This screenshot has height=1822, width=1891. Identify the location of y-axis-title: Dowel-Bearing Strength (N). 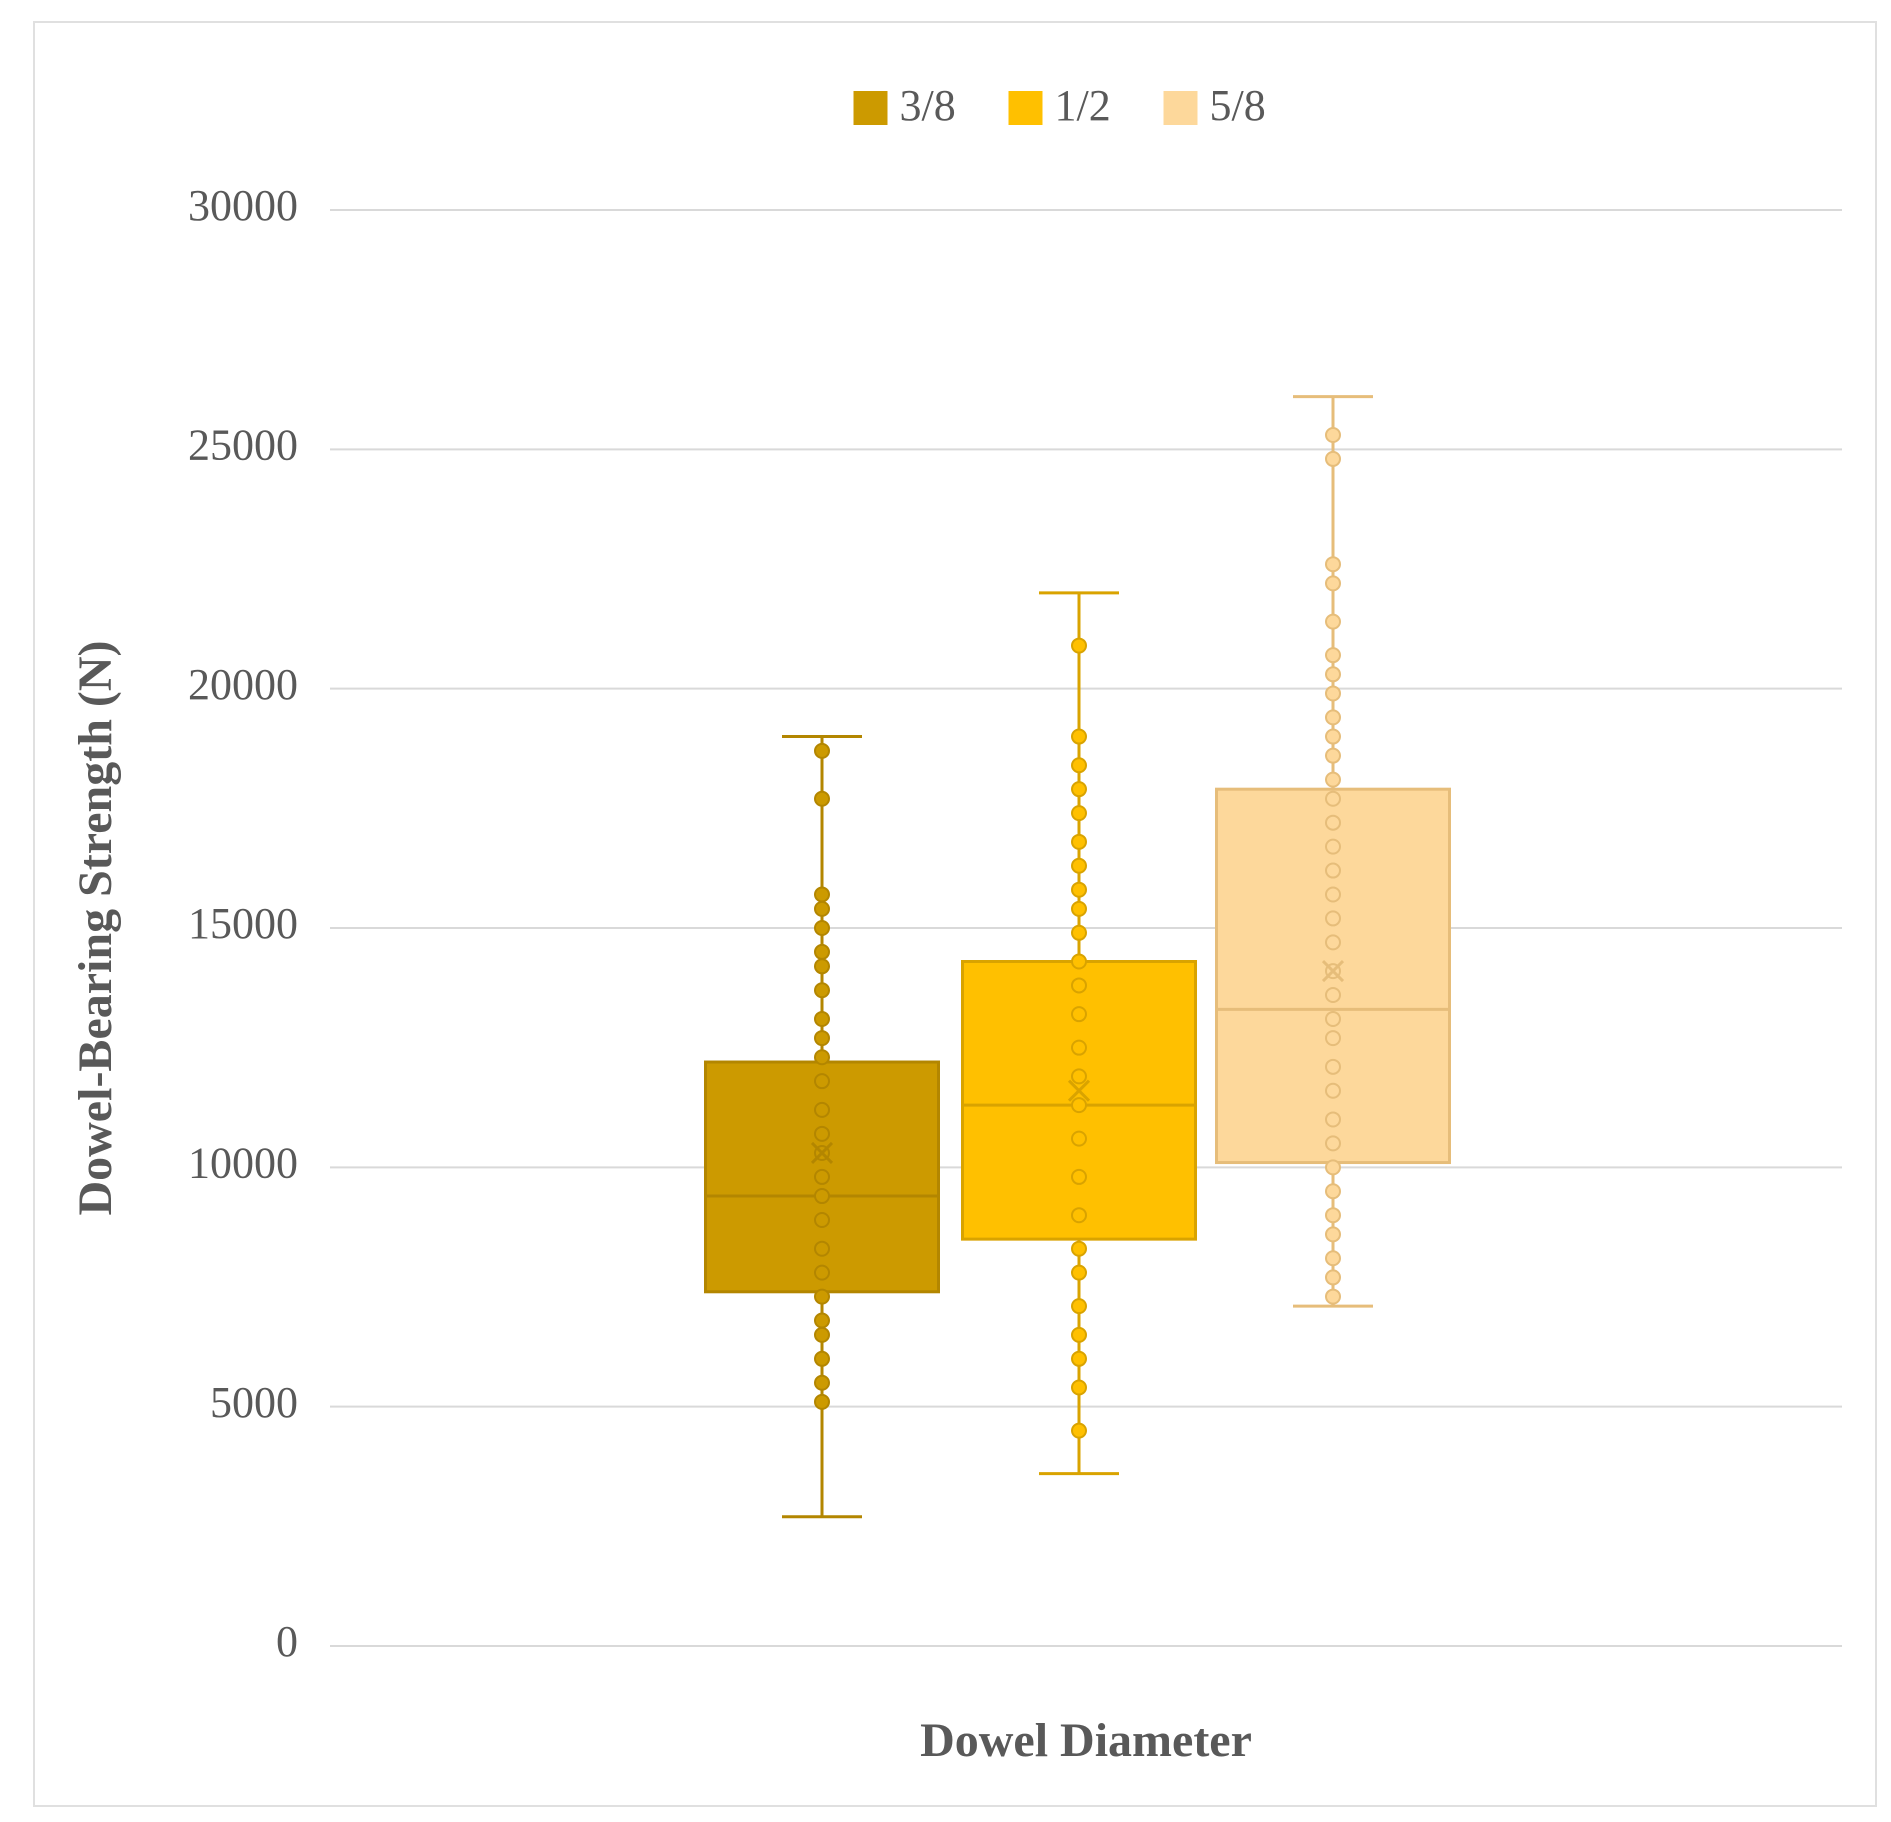
(95, 927).